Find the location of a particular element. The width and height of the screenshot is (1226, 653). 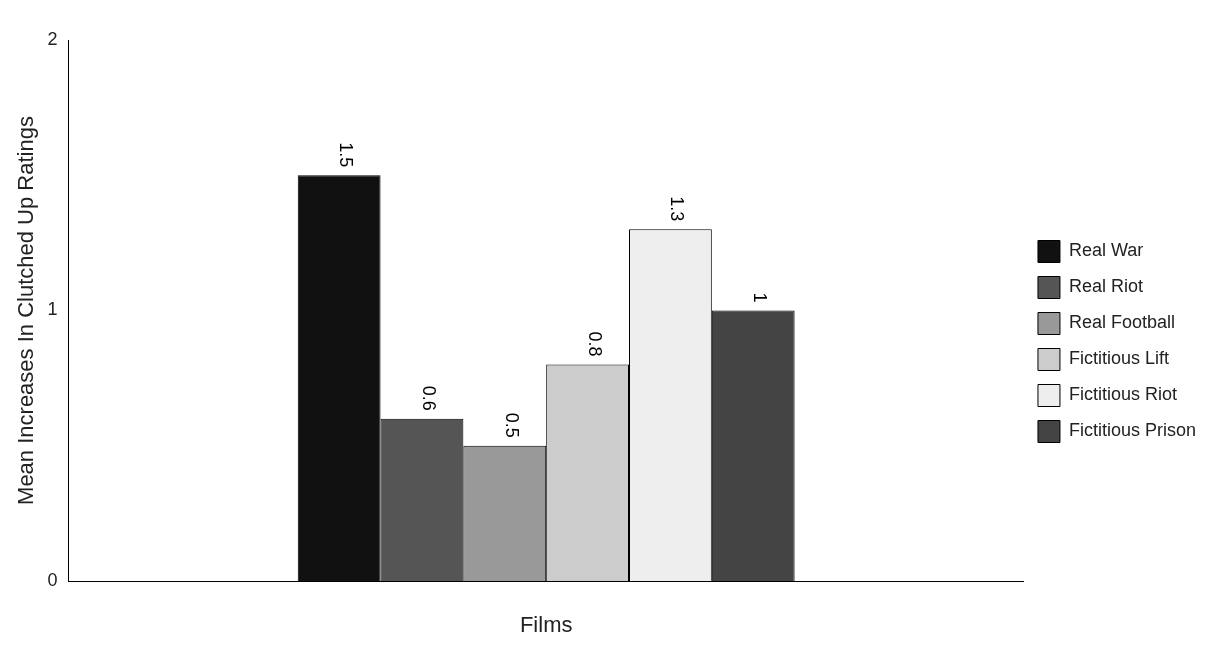

legend-label: Fictitious Riot is located at coordinates (1122, 394).